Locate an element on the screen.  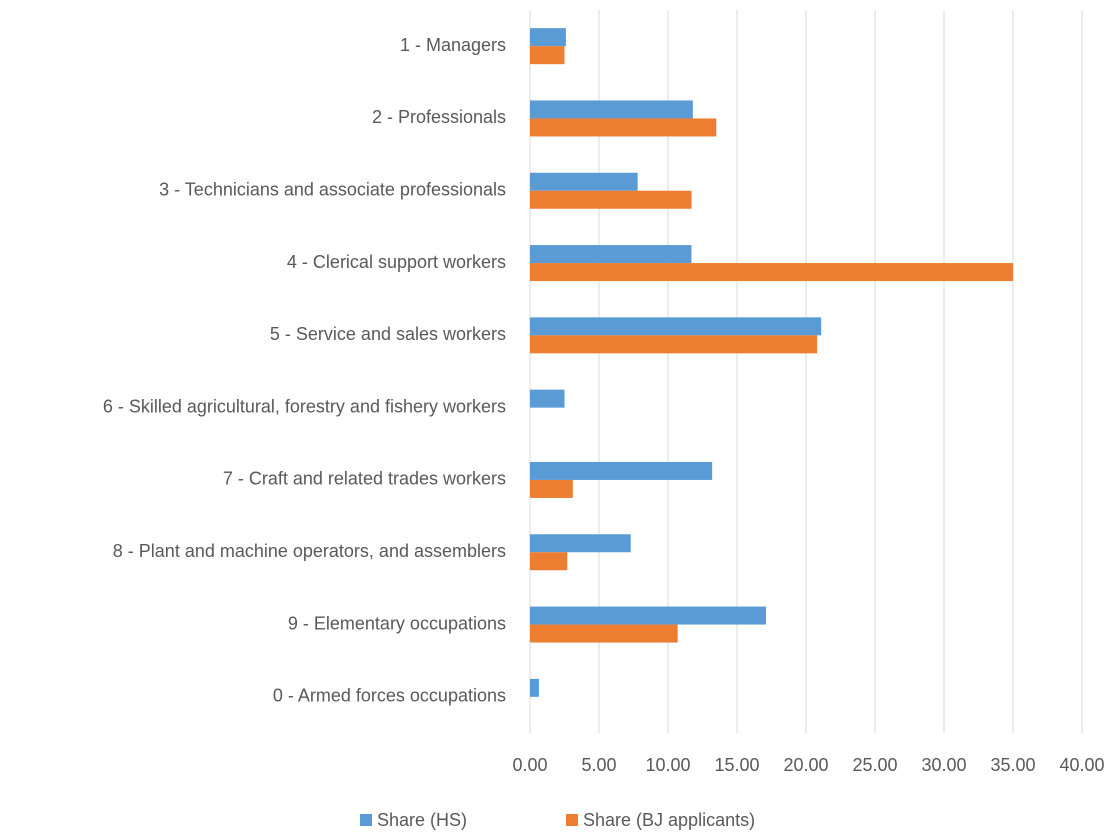
x-tick-label: 15.00 is located at coordinates (736, 765).